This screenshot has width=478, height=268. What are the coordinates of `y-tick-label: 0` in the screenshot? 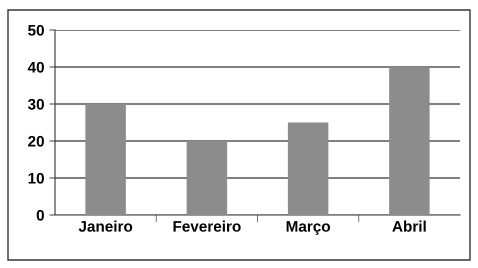 It's located at (40, 215).